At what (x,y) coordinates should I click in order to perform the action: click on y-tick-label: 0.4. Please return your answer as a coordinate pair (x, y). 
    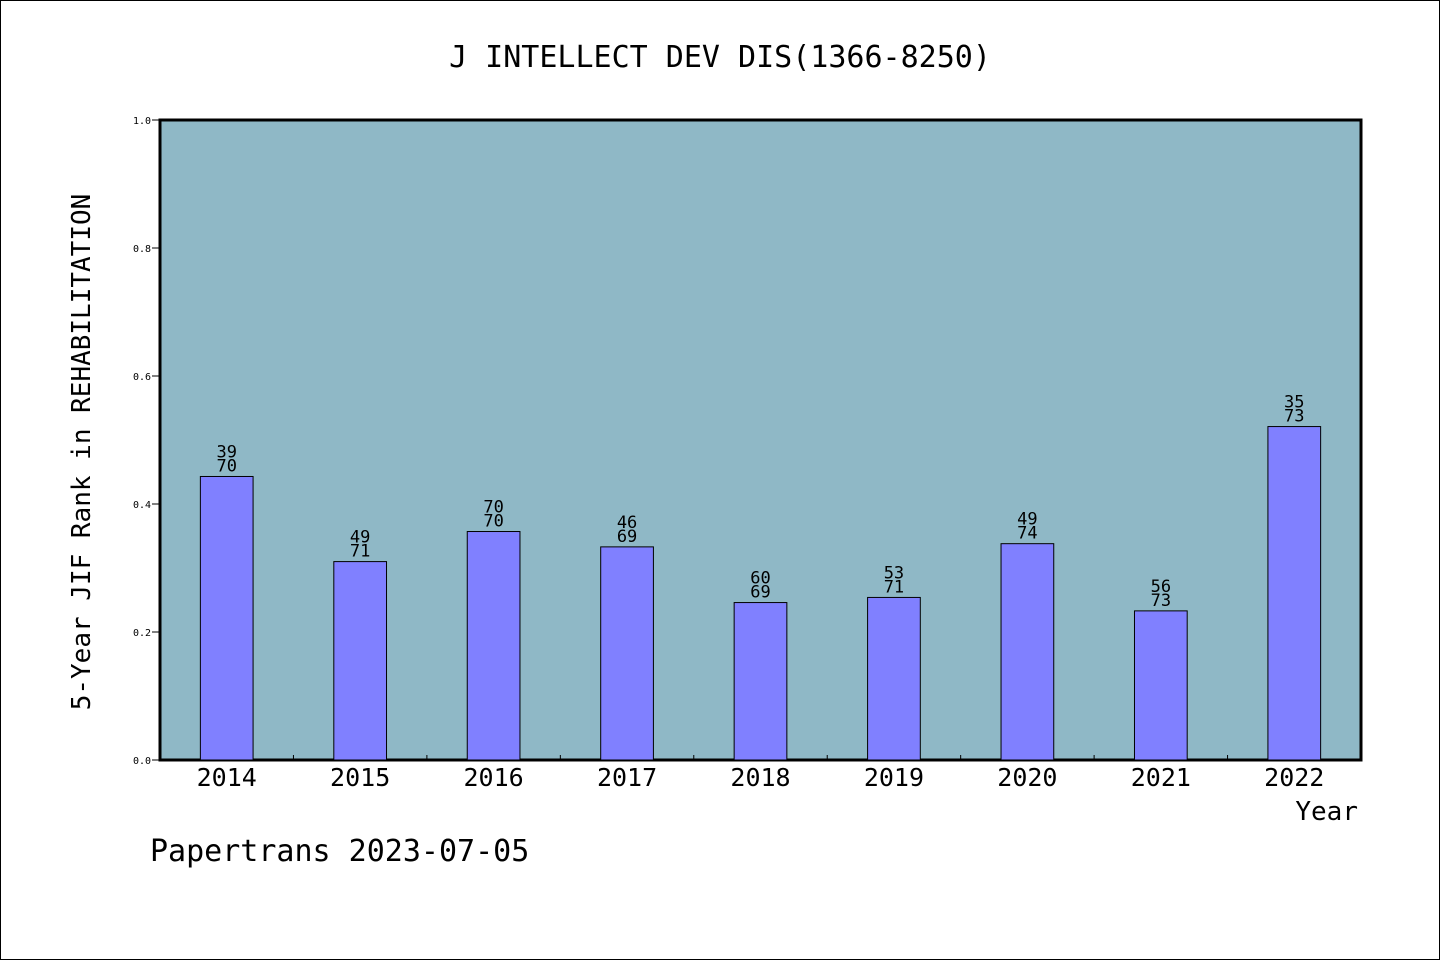
    Looking at the image, I should click on (142, 505).